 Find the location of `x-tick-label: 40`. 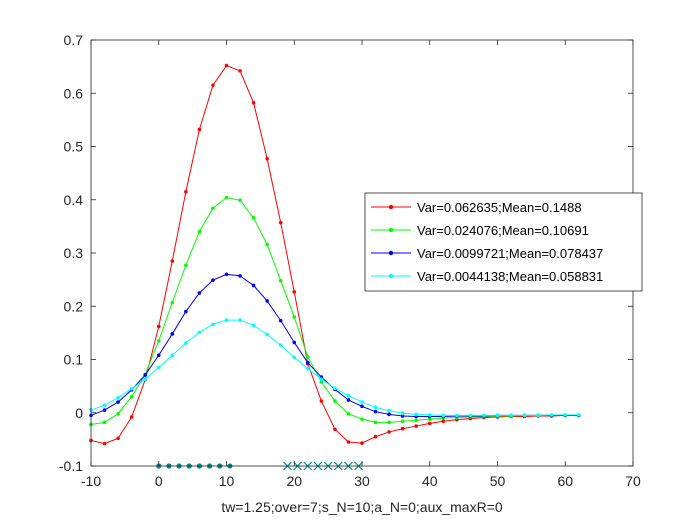

x-tick-label: 40 is located at coordinates (430, 481).